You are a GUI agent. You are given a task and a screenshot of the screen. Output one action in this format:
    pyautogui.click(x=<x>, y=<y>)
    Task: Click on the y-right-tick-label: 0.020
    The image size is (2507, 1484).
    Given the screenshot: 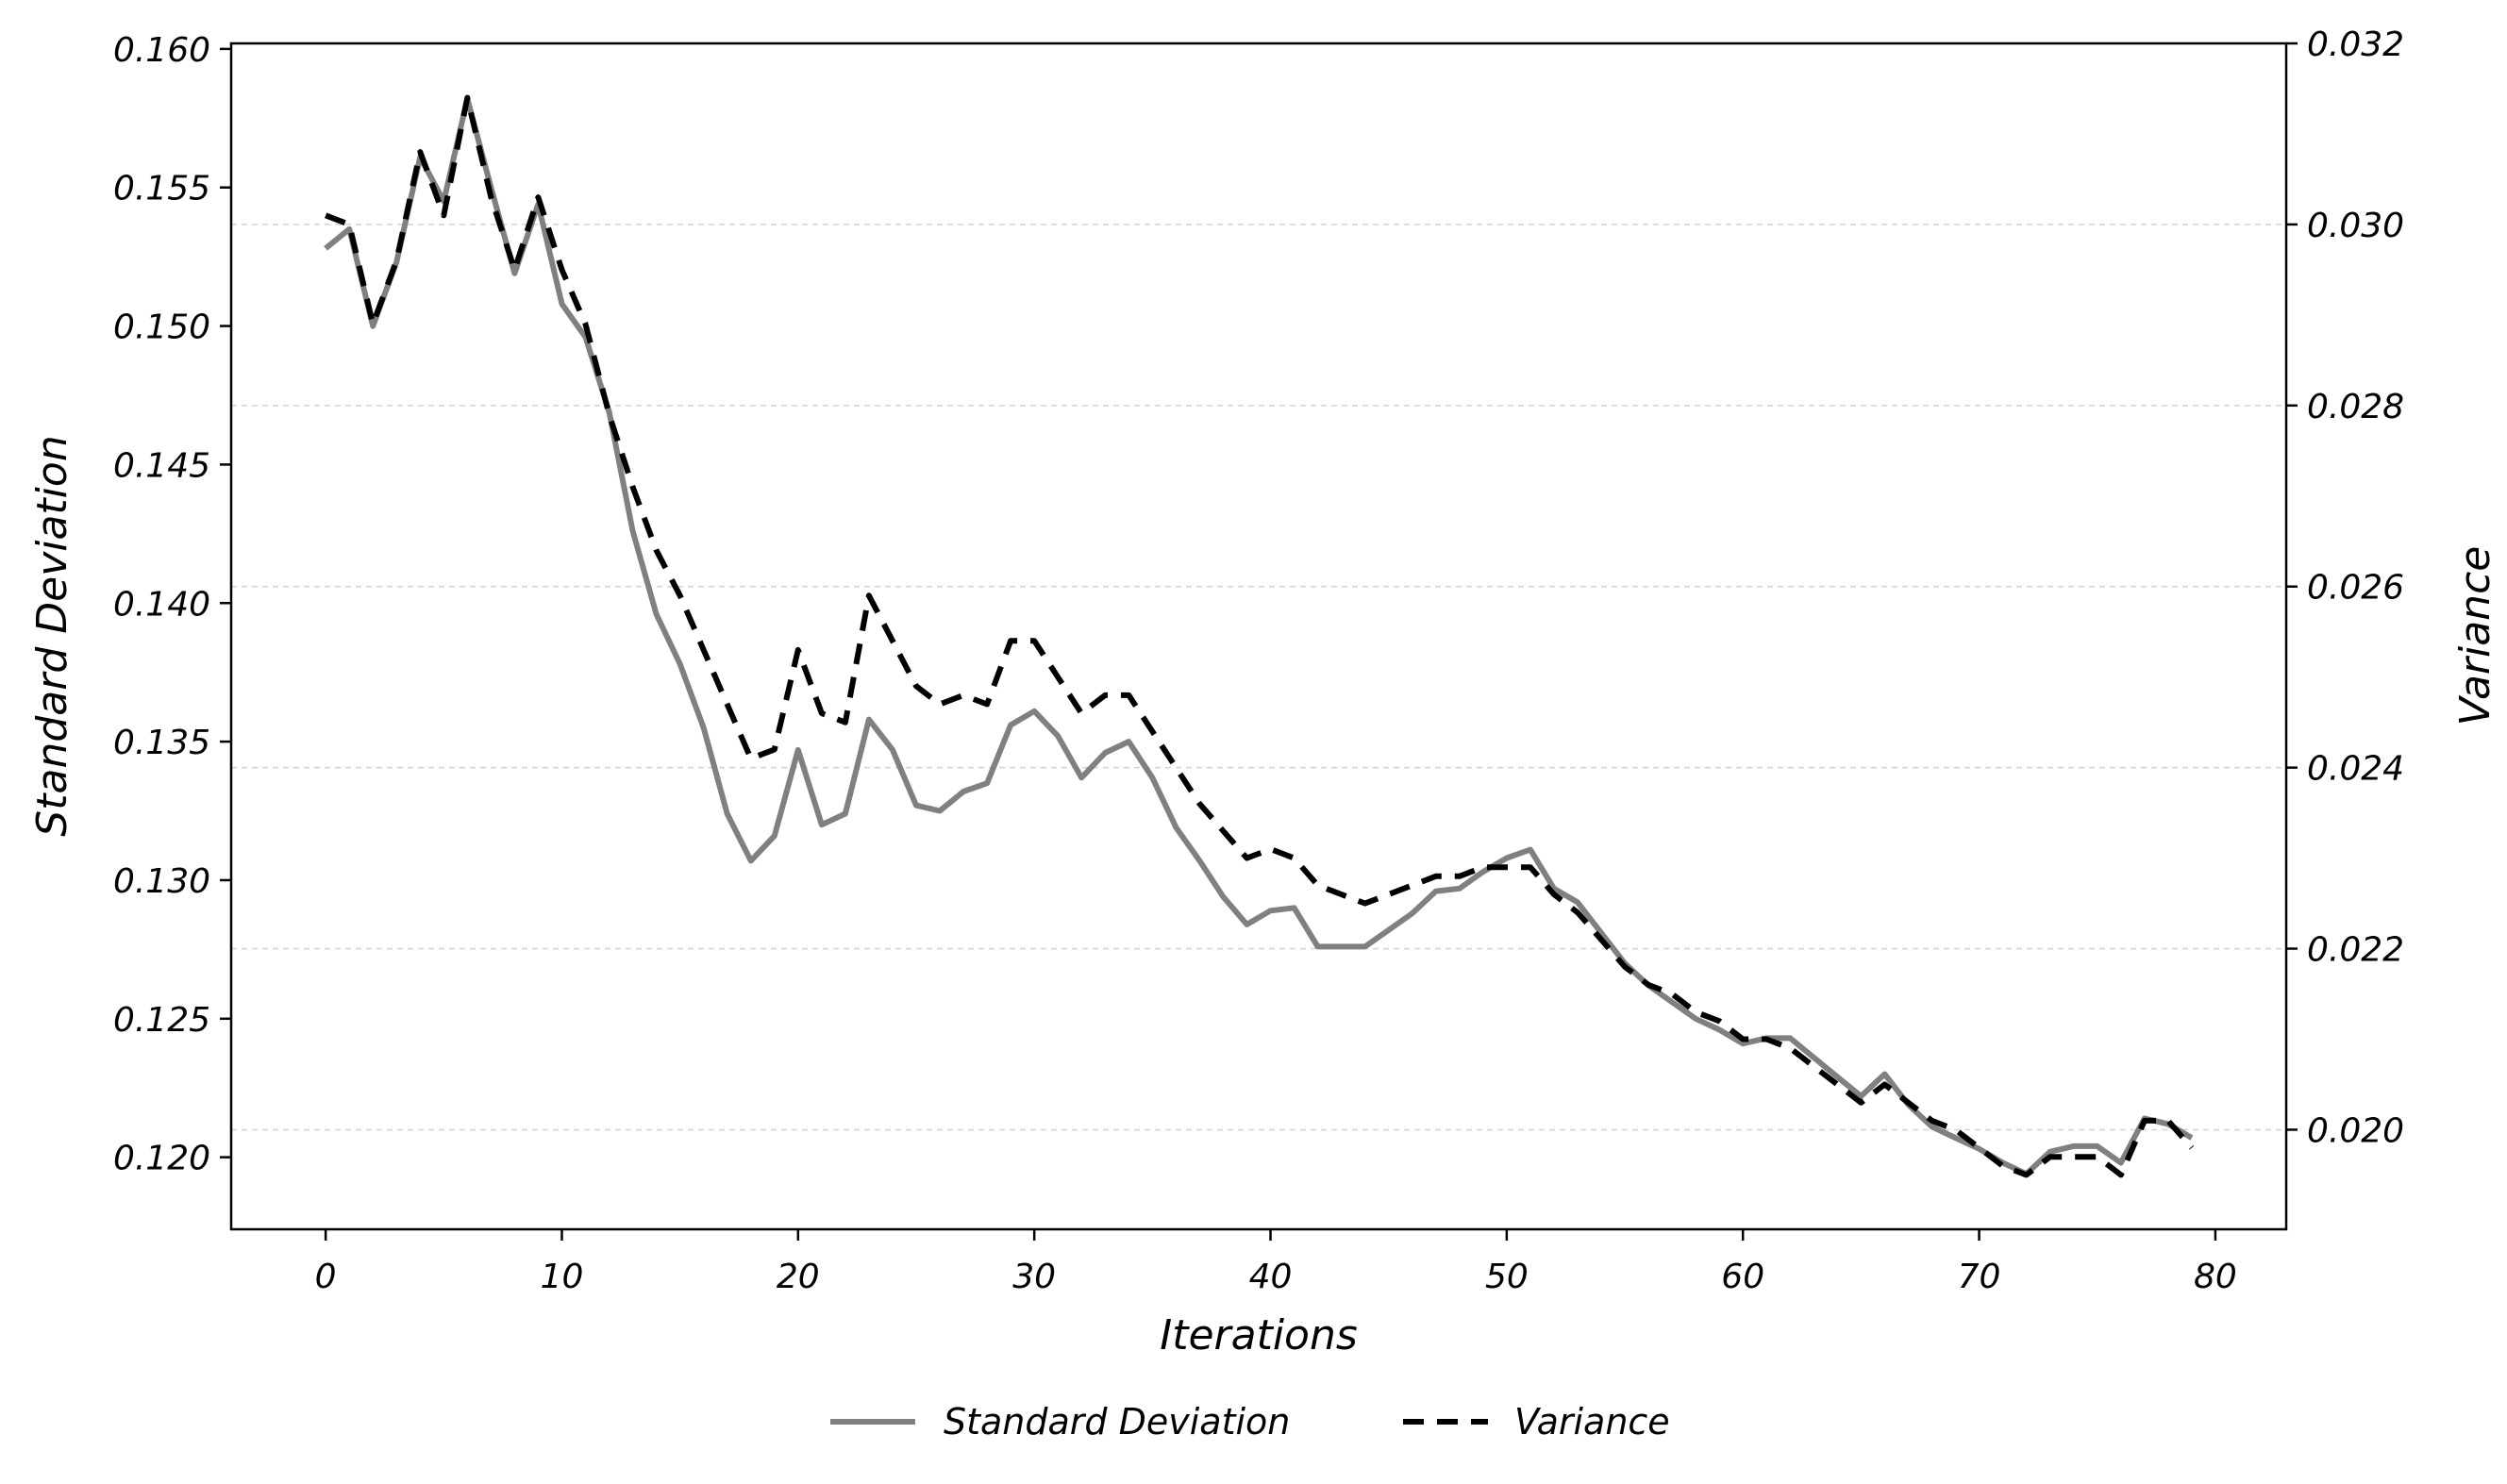 What is the action you would take?
    pyautogui.click(x=2355, y=1130)
    